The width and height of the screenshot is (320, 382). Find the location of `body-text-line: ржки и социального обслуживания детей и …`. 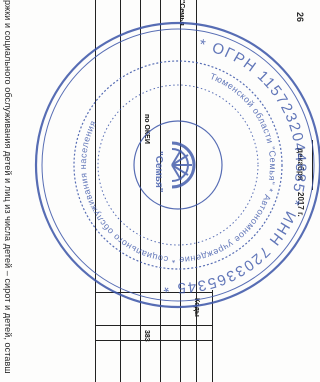

body-text-line: ржки и социального обслуживания детей и … is located at coordinates (8, 187).